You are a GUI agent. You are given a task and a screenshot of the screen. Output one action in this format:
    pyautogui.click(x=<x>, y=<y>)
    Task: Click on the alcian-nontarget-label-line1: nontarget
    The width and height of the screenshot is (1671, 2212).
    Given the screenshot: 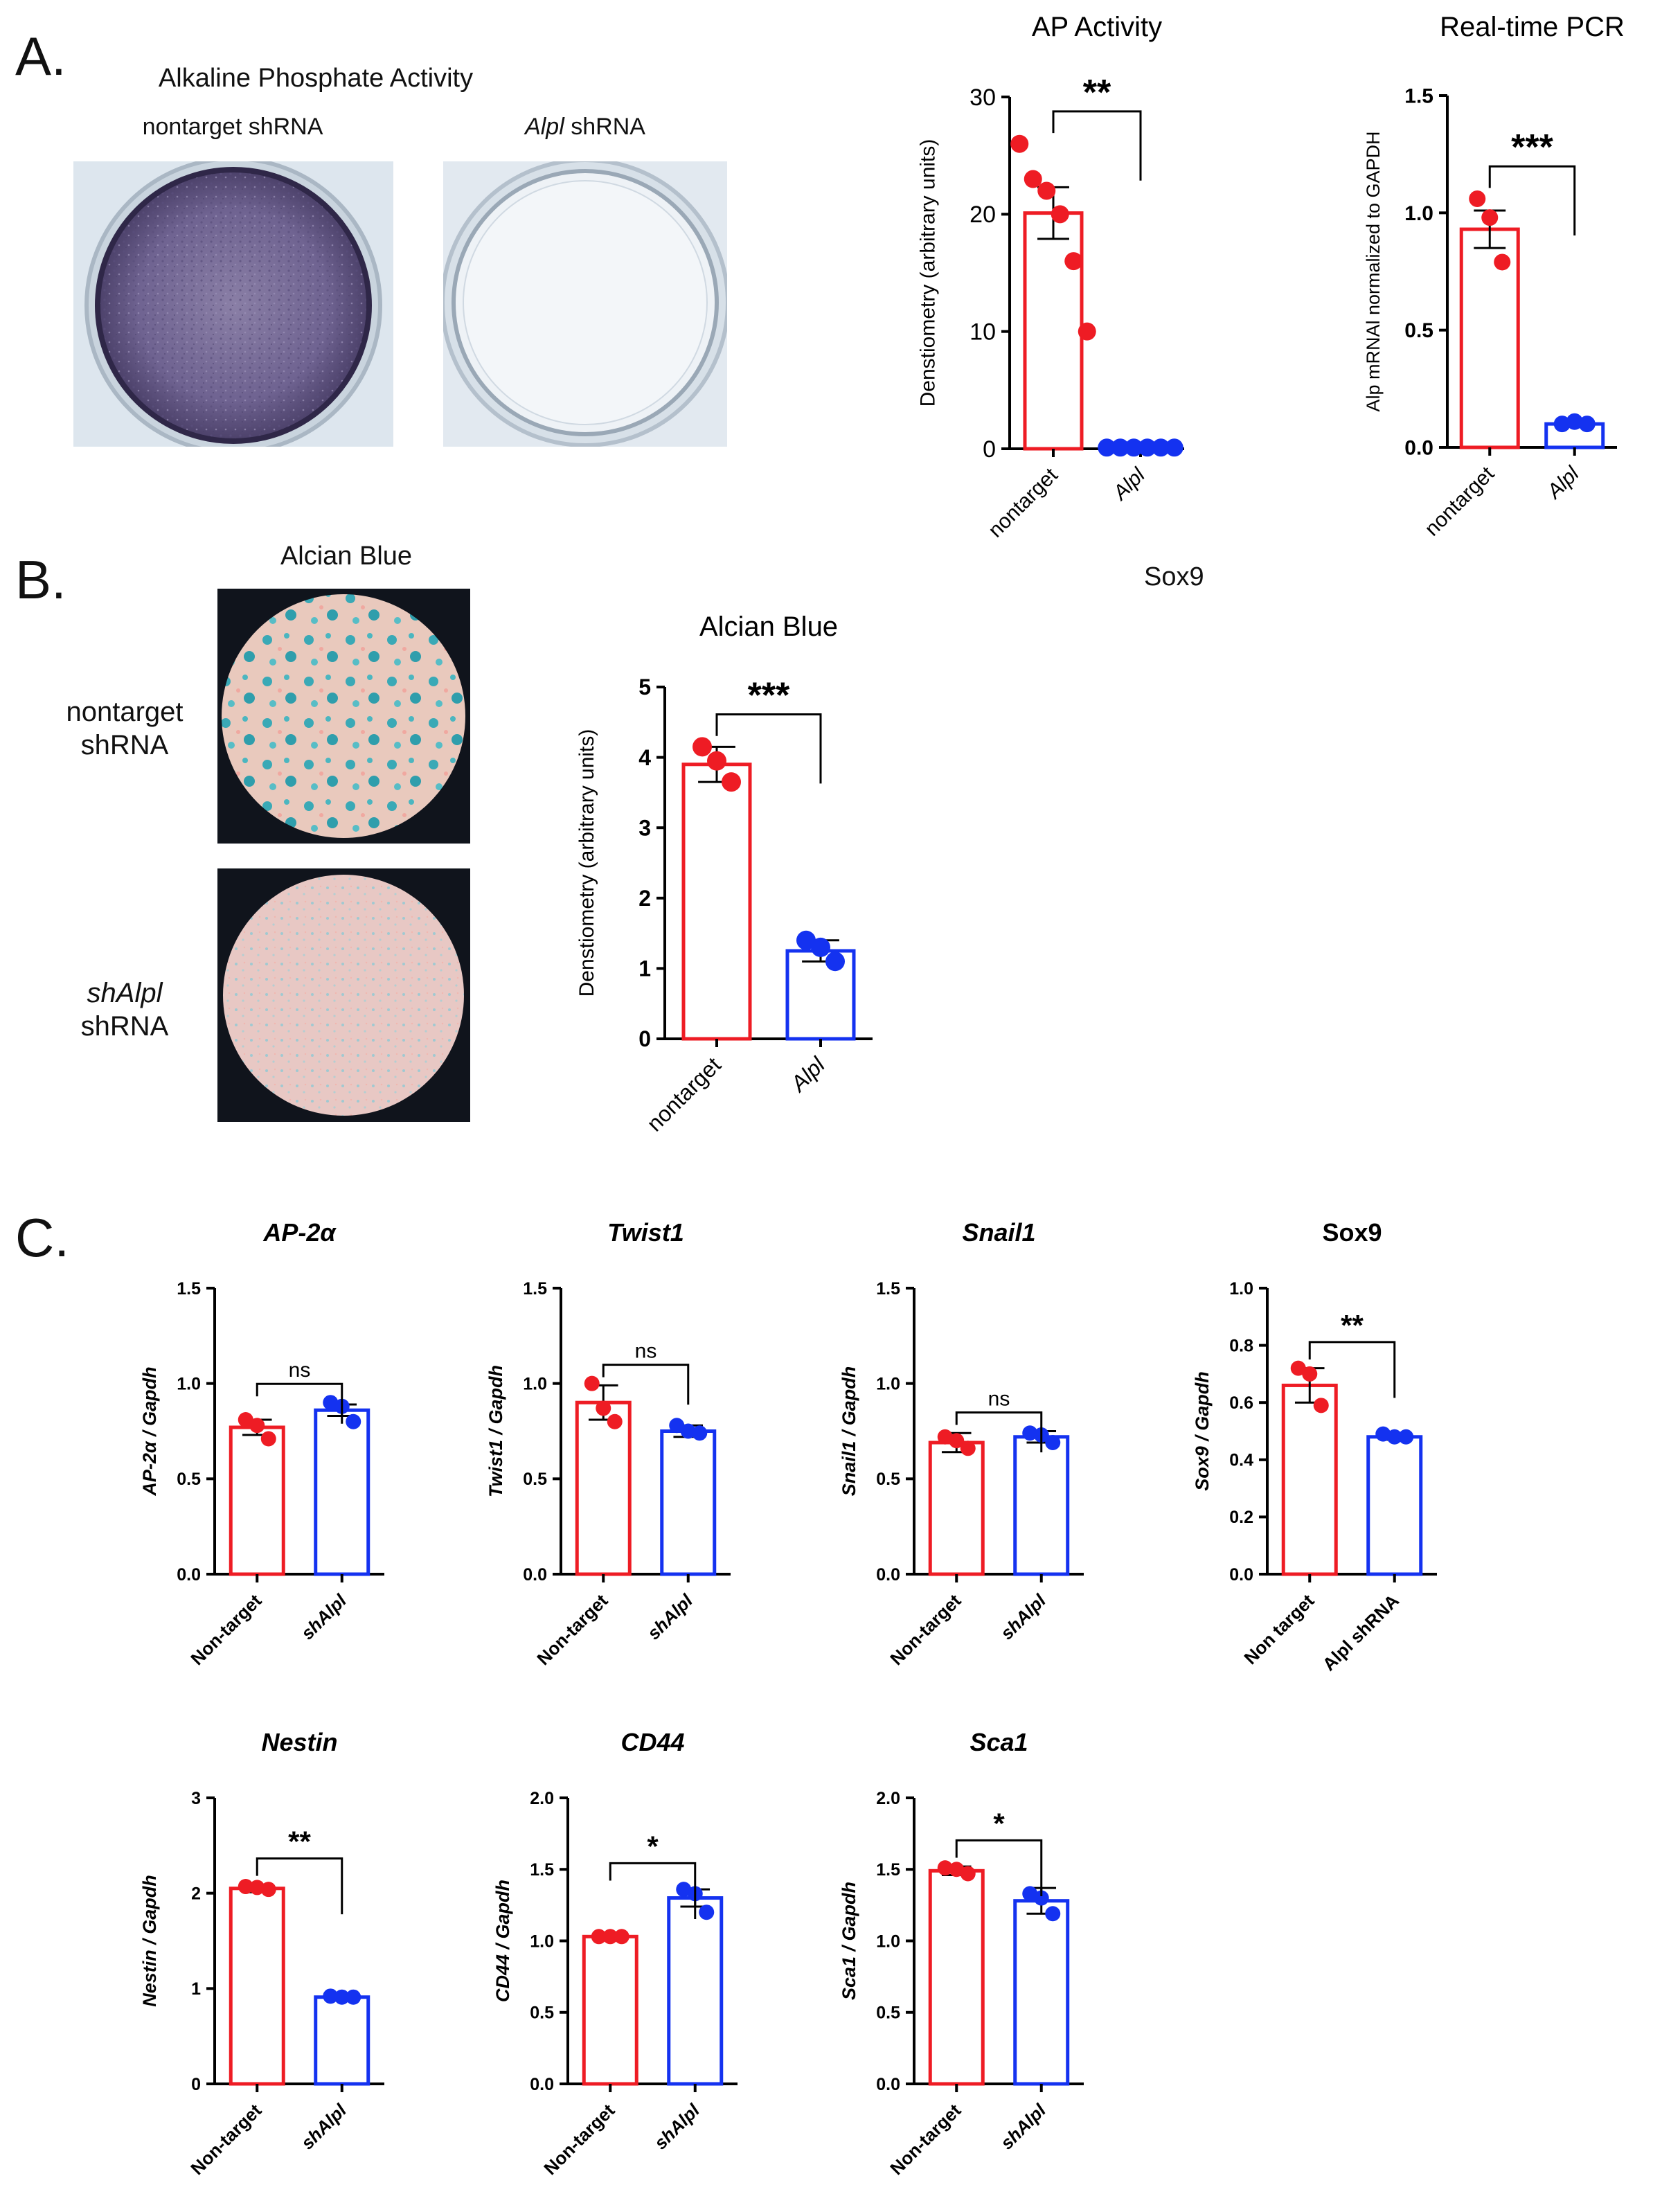 What is the action you would take?
    pyautogui.click(x=125, y=712)
    